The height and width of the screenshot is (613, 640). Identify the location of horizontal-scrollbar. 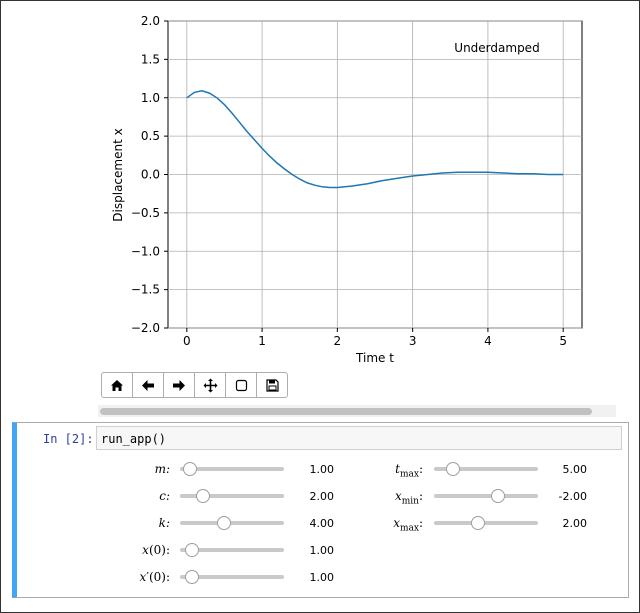
(357, 411).